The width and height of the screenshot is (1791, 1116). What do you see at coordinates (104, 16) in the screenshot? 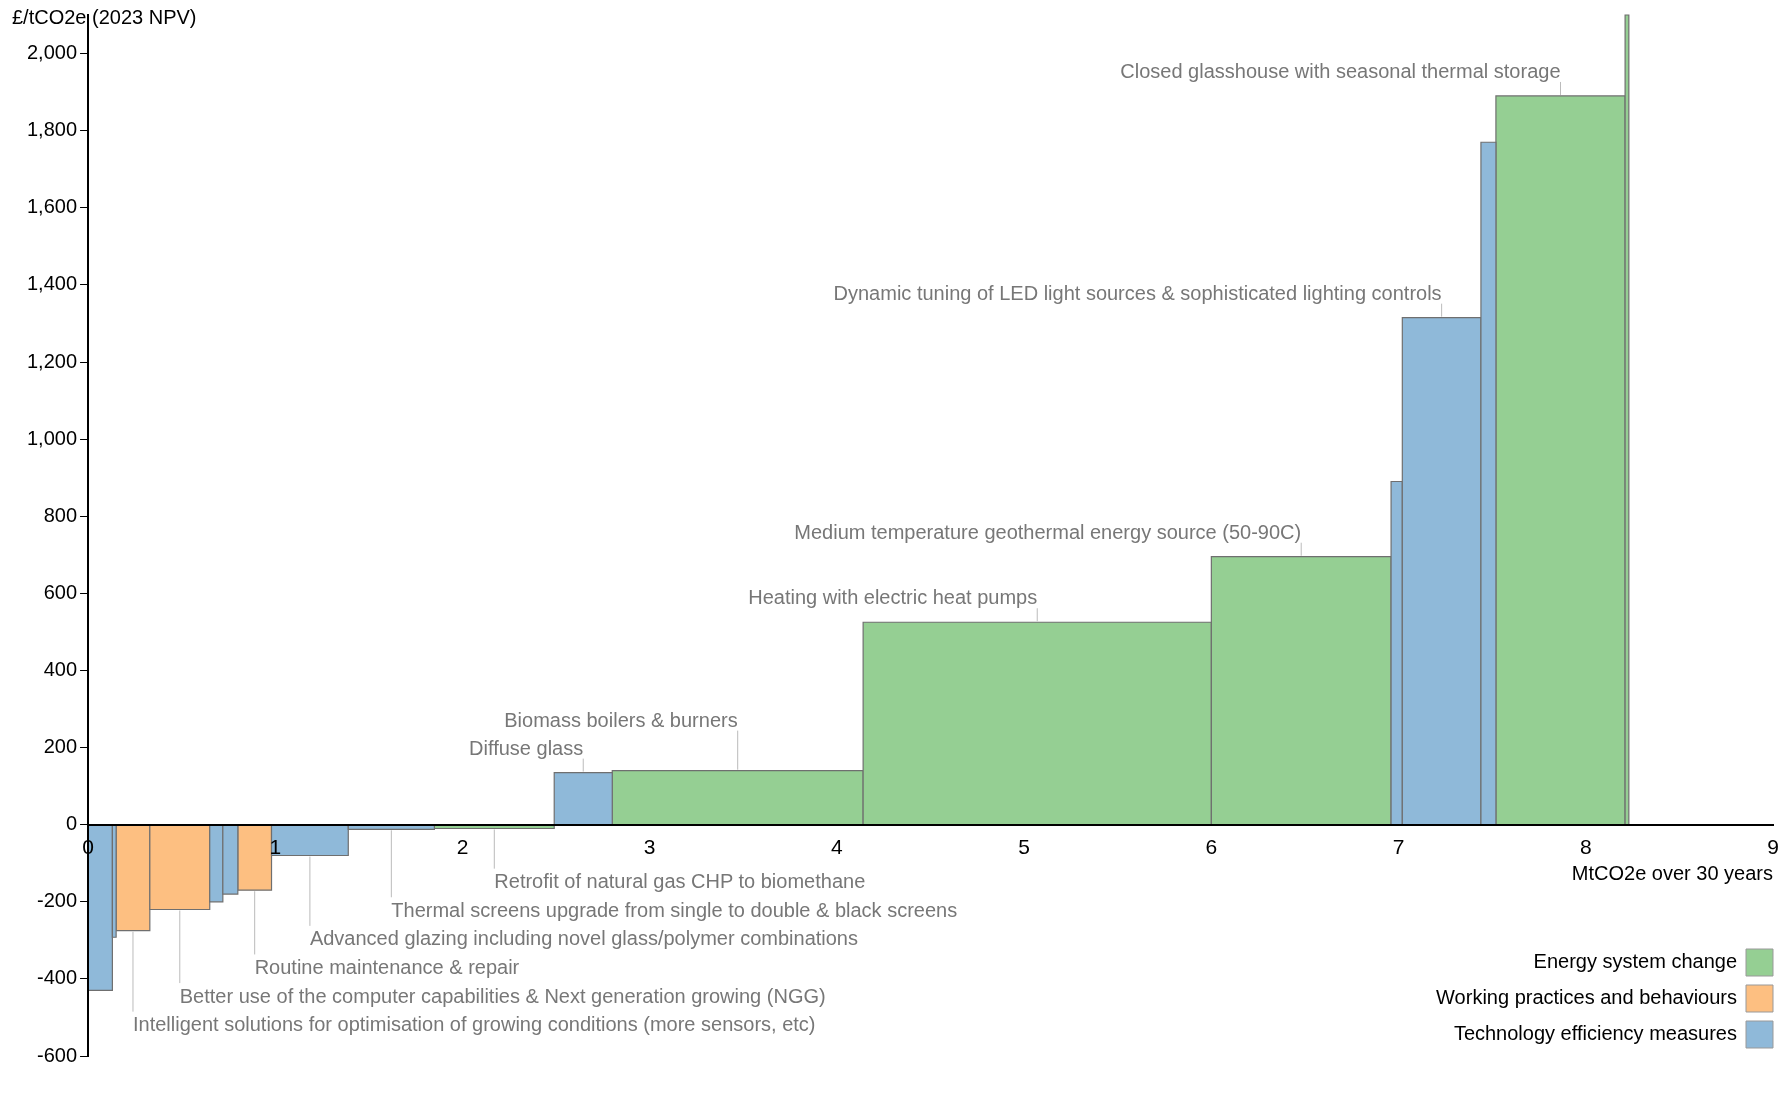
I see `y-axis-title: £/tCO2e (2023 NPV)` at bounding box center [104, 16].